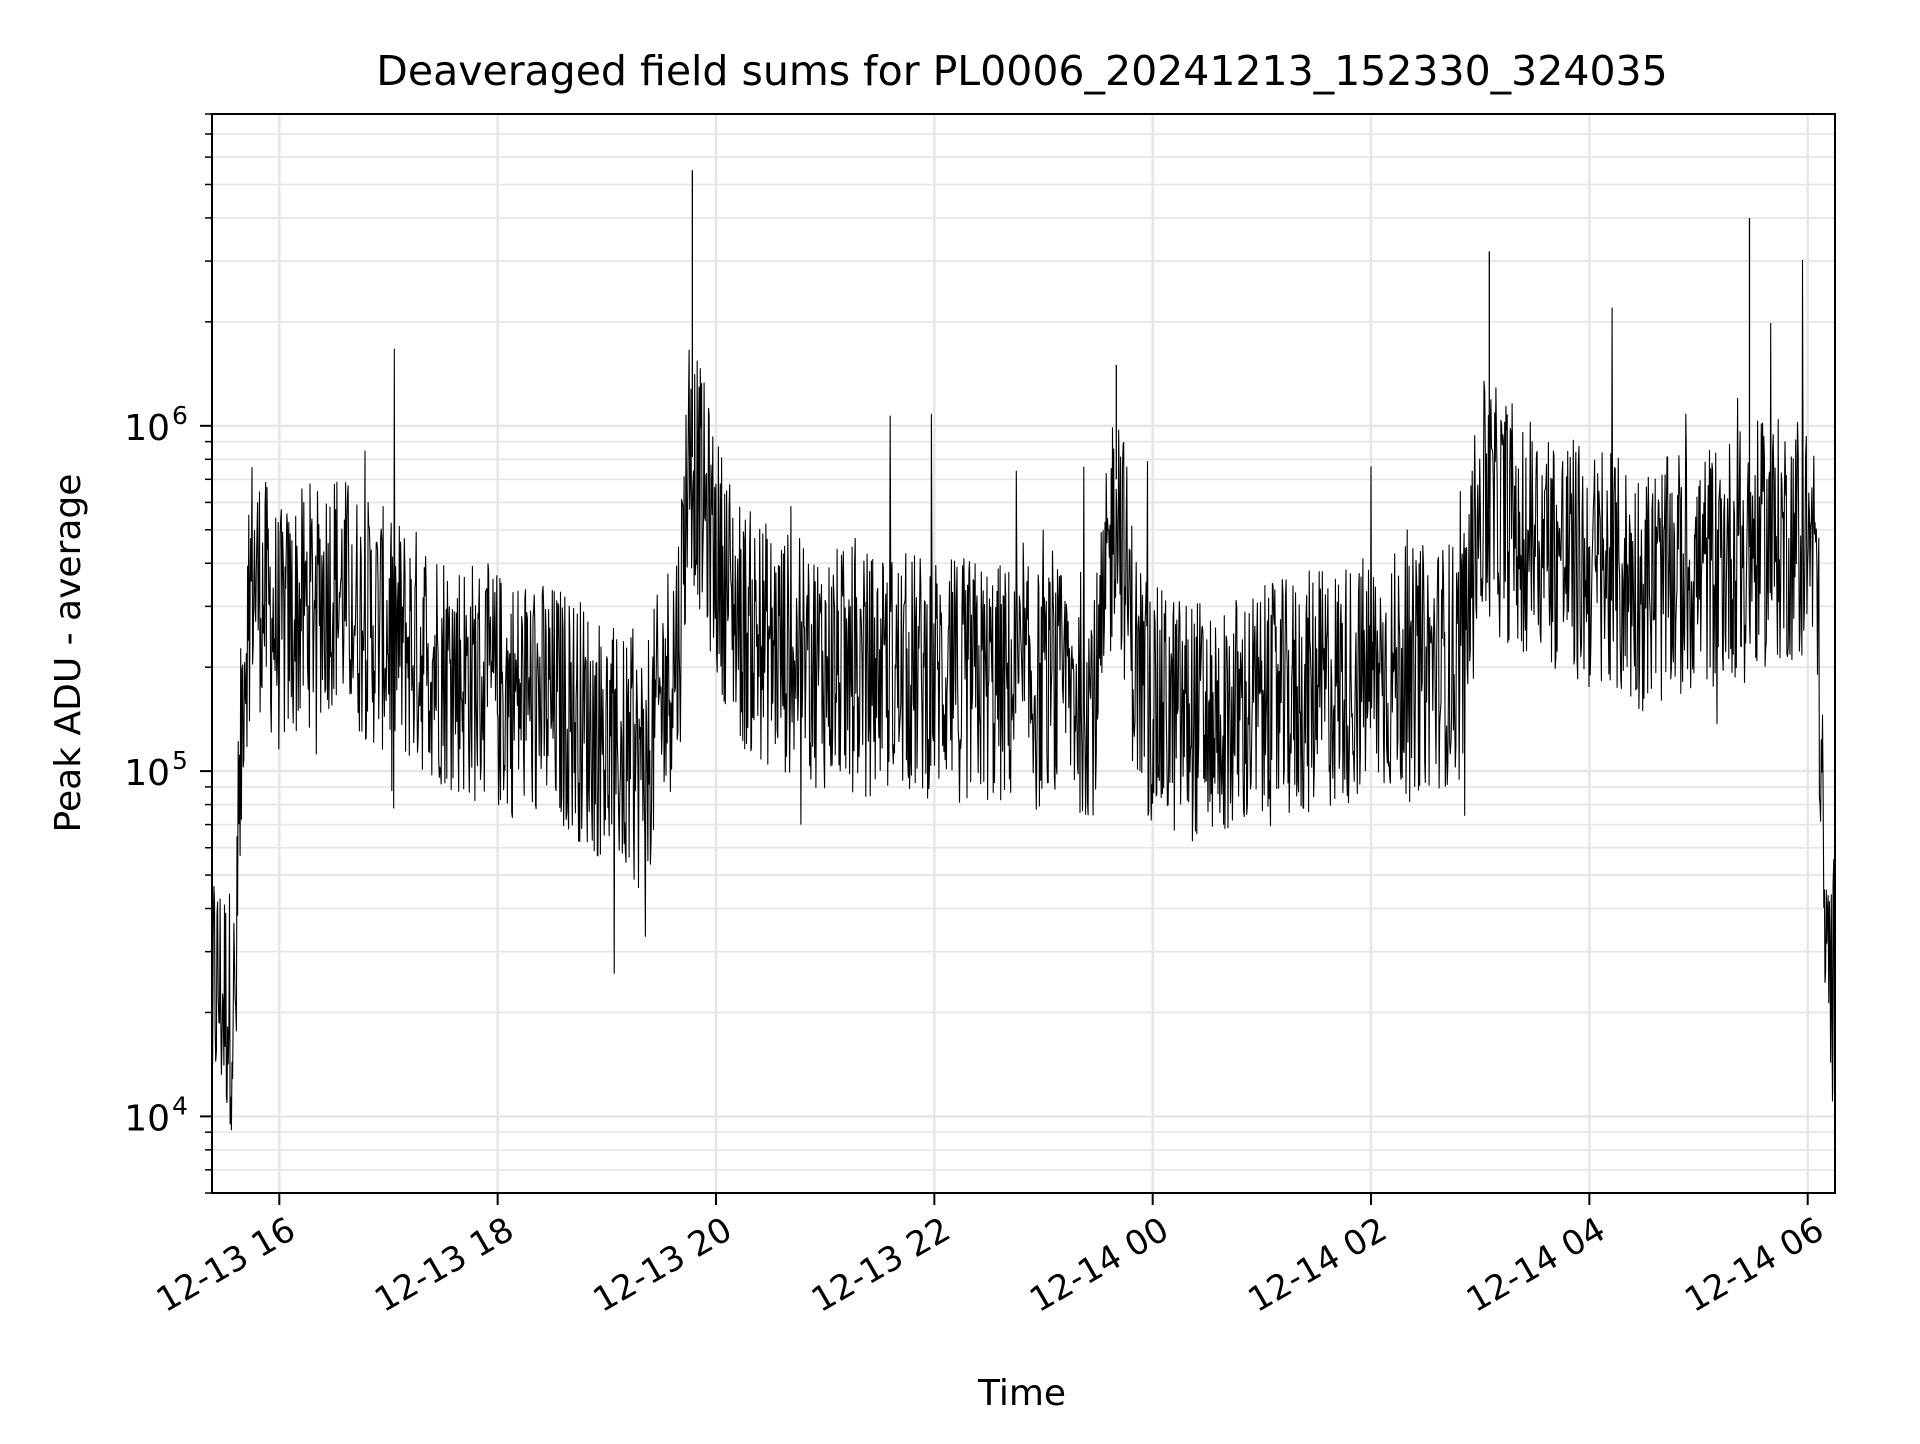 Image resolution: width=1920 pixels, height=1444 pixels. What do you see at coordinates (68, 653) in the screenshot?
I see `y-axis-label: Peak ADU - average` at bounding box center [68, 653].